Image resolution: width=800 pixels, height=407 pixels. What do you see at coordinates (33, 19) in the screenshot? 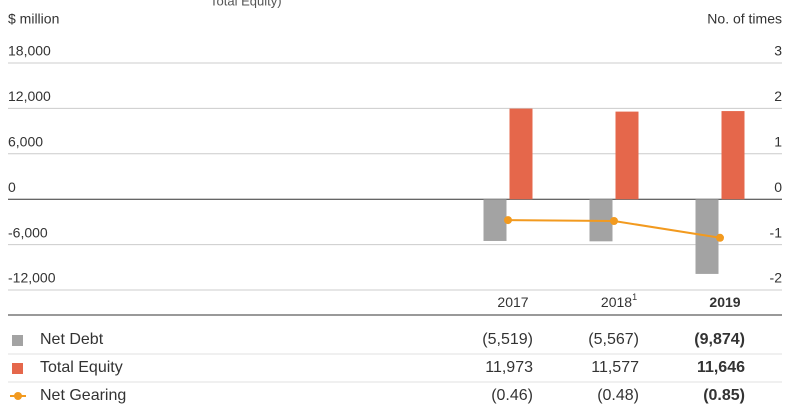
I see `y-axis-label: $ million` at bounding box center [33, 19].